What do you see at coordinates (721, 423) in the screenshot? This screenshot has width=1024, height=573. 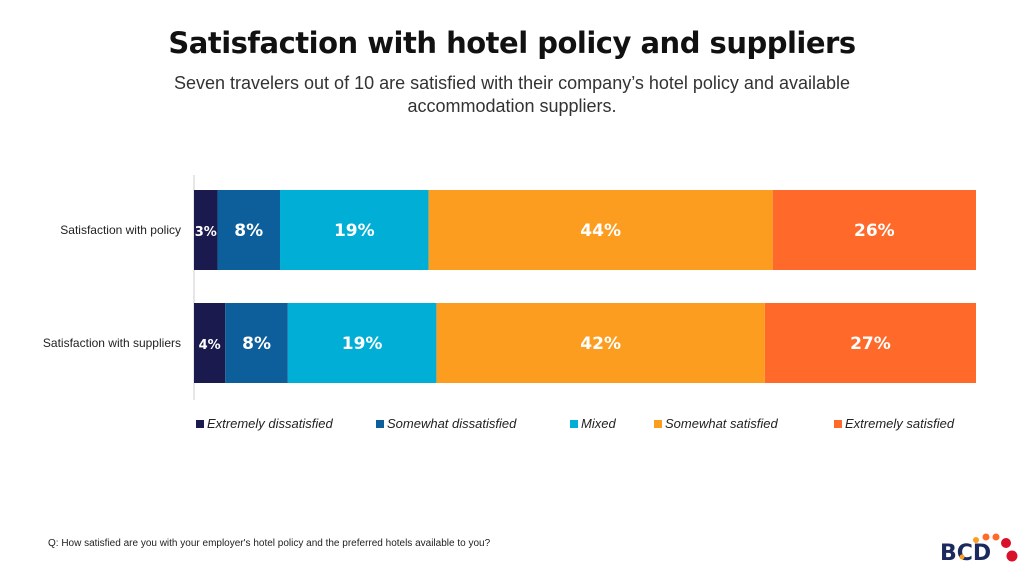 I see `legend-label: Somewhat satisfied` at bounding box center [721, 423].